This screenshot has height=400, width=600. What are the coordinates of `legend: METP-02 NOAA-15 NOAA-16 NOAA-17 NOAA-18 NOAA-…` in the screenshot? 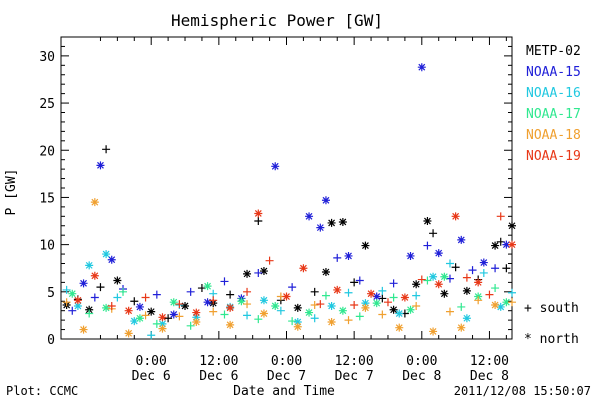 It's located at (553, 104).